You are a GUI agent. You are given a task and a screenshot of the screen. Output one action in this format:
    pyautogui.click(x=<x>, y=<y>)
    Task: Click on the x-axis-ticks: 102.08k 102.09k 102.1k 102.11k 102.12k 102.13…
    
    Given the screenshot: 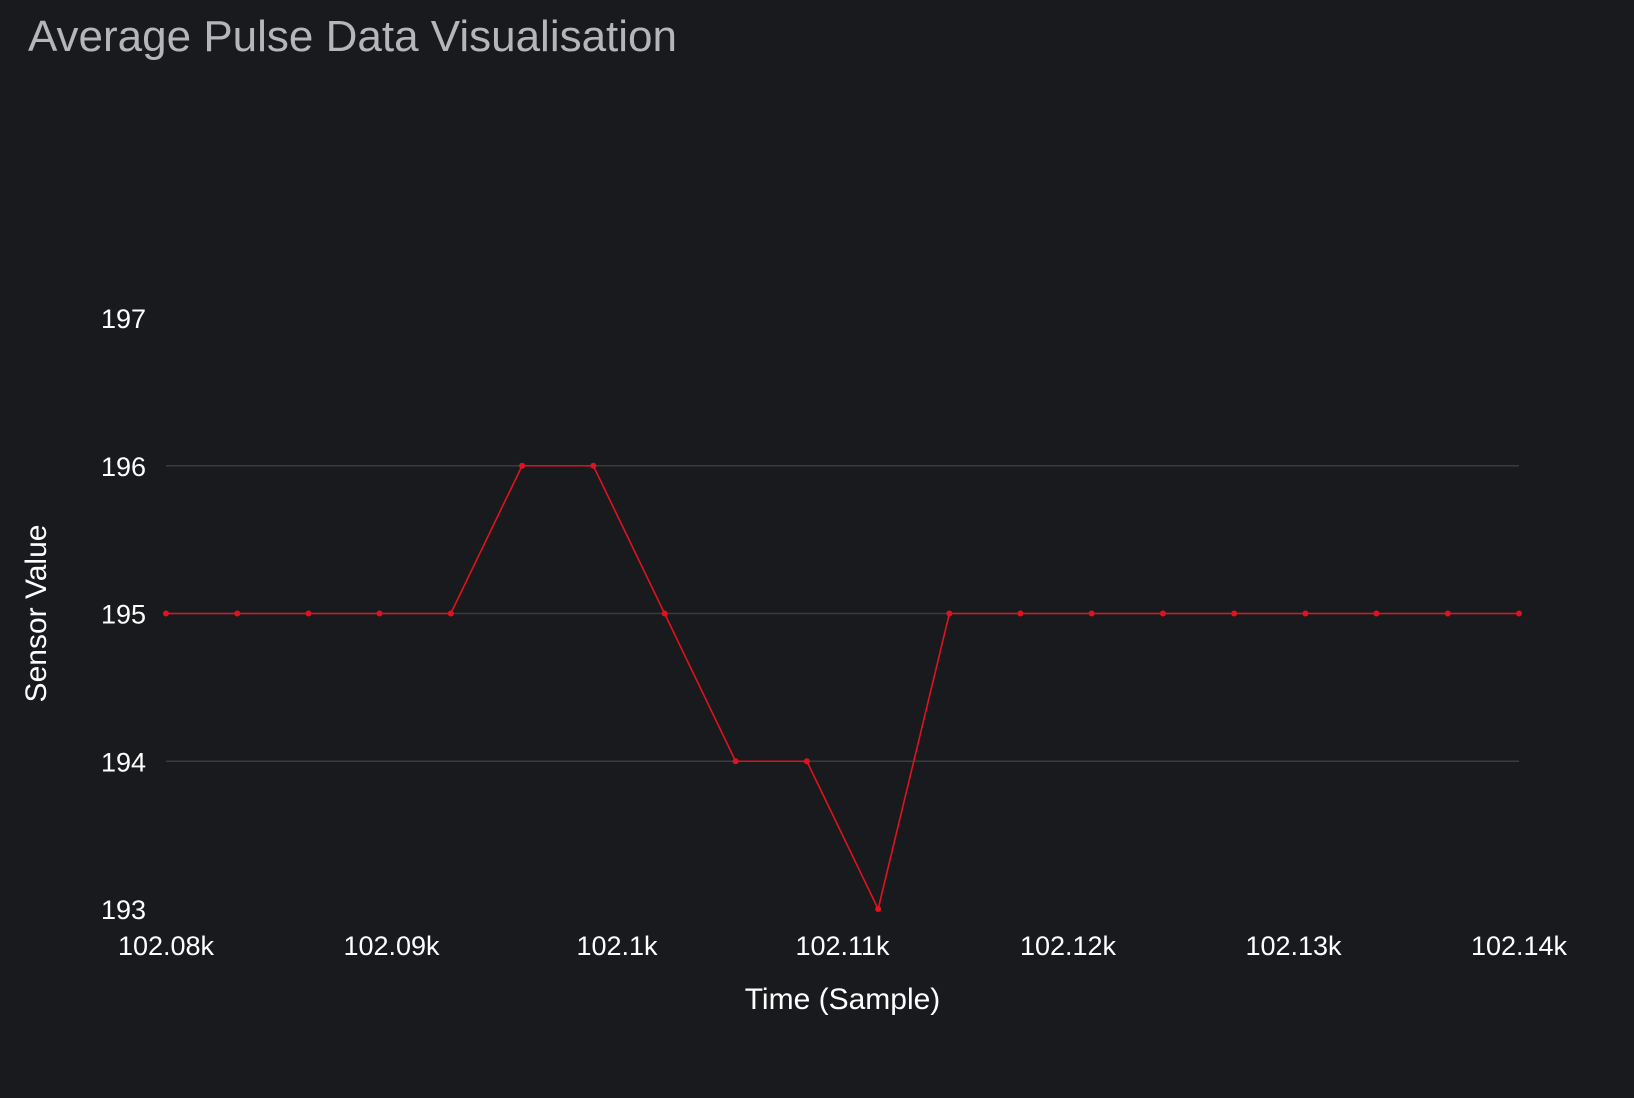 What is the action you would take?
    pyautogui.click(x=843, y=946)
    